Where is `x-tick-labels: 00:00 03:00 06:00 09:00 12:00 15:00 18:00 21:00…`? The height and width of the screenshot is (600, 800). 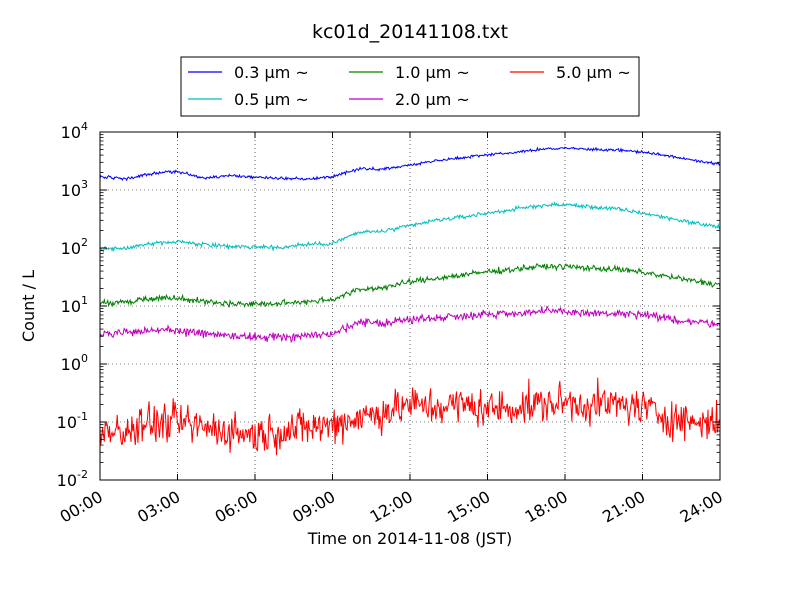
x-tick-labels: 00:00 03:00 06:00 09:00 12:00 15:00 18:00 21:00… is located at coordinates (391, 507).